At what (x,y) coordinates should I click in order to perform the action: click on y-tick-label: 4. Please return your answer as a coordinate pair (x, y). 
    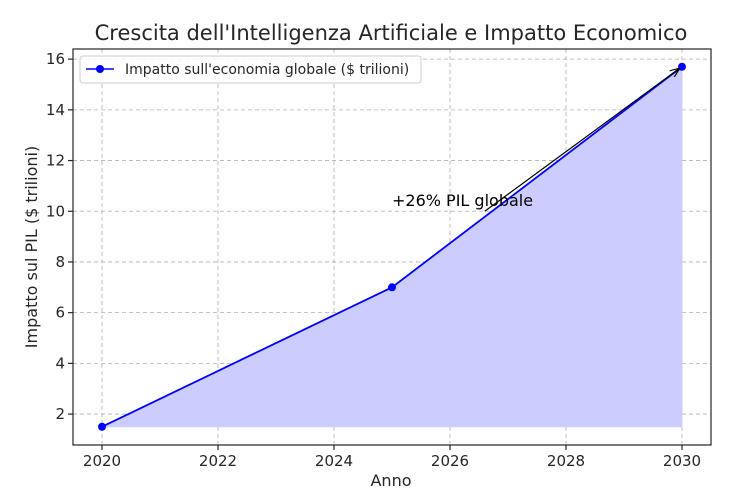
    Looking at the image, I should click on (60, 363).